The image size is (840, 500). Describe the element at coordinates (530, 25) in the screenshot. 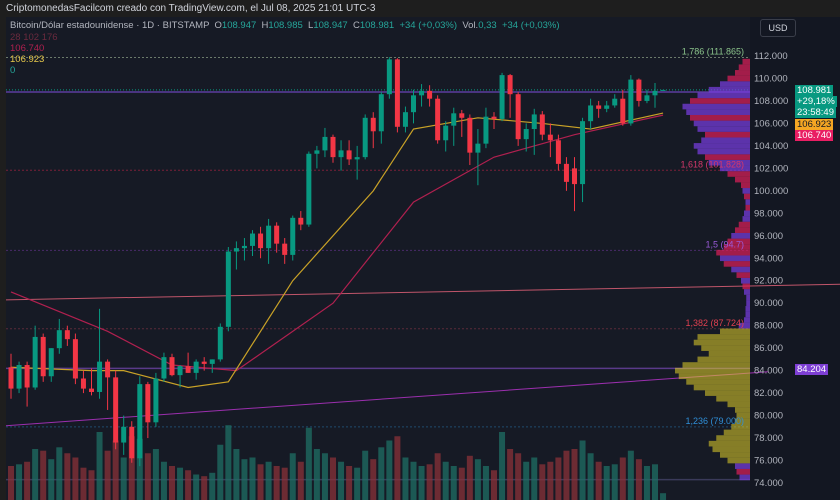

I see `volume-change: +34 (+0,03%)` at that location.